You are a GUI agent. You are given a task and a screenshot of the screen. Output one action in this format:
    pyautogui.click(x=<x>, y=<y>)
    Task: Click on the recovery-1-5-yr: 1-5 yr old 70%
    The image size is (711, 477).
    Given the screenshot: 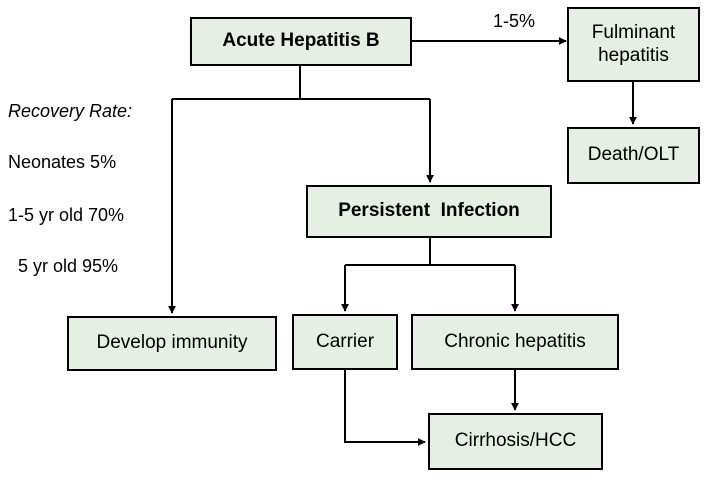 What is the action you would take?
    pyautogui.click(x=66, y=215)
    